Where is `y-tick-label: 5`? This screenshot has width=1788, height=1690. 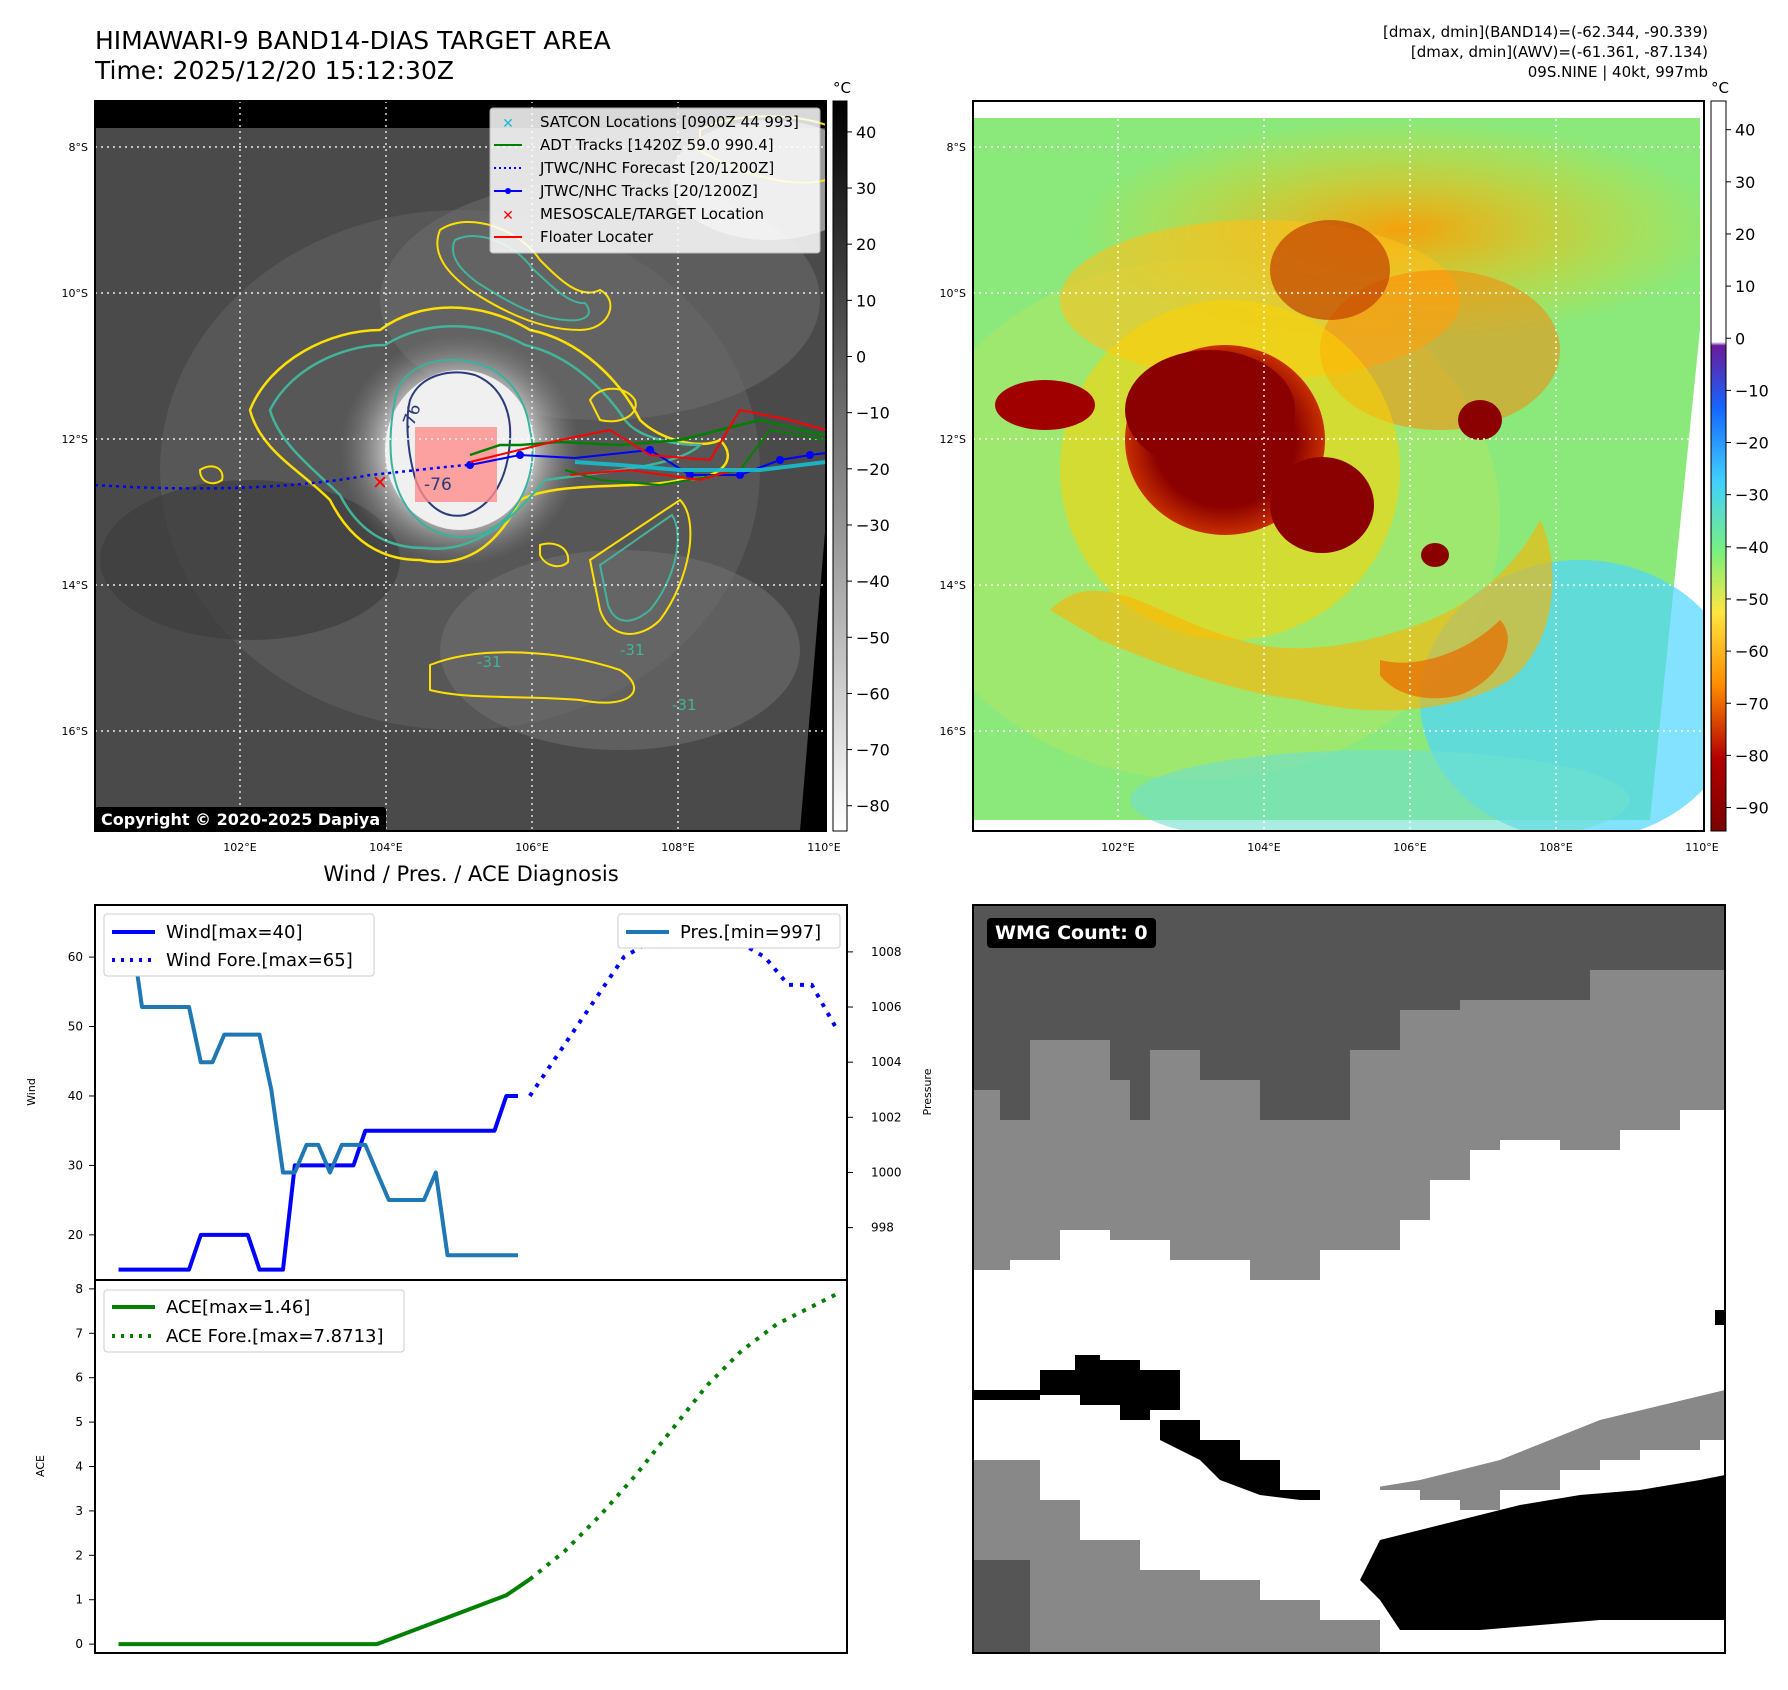
y-tick-label: 5 is located at coordinates (79, 1422).